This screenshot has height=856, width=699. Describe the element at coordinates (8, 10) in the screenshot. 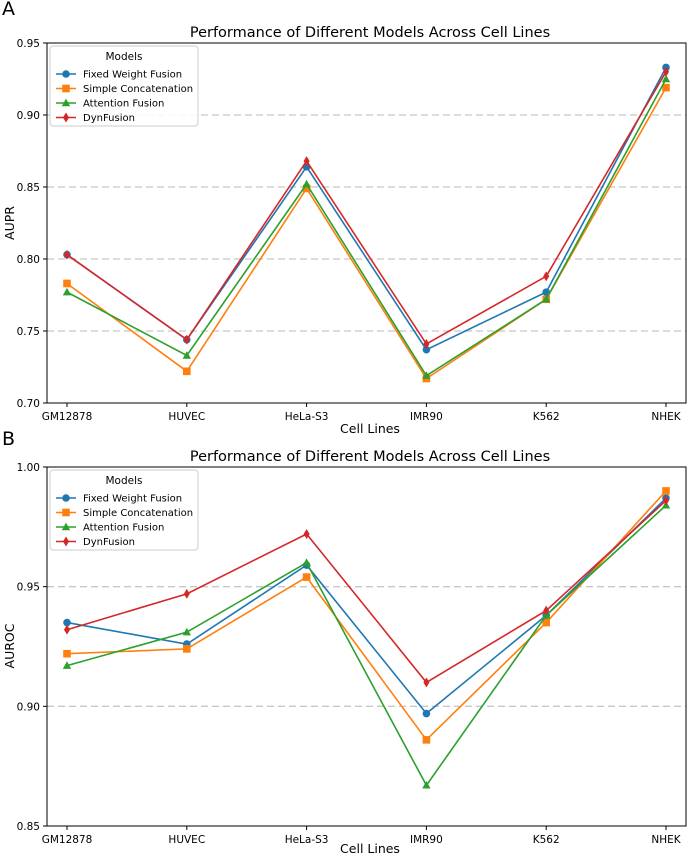

I see `panel-label: A` at that location.